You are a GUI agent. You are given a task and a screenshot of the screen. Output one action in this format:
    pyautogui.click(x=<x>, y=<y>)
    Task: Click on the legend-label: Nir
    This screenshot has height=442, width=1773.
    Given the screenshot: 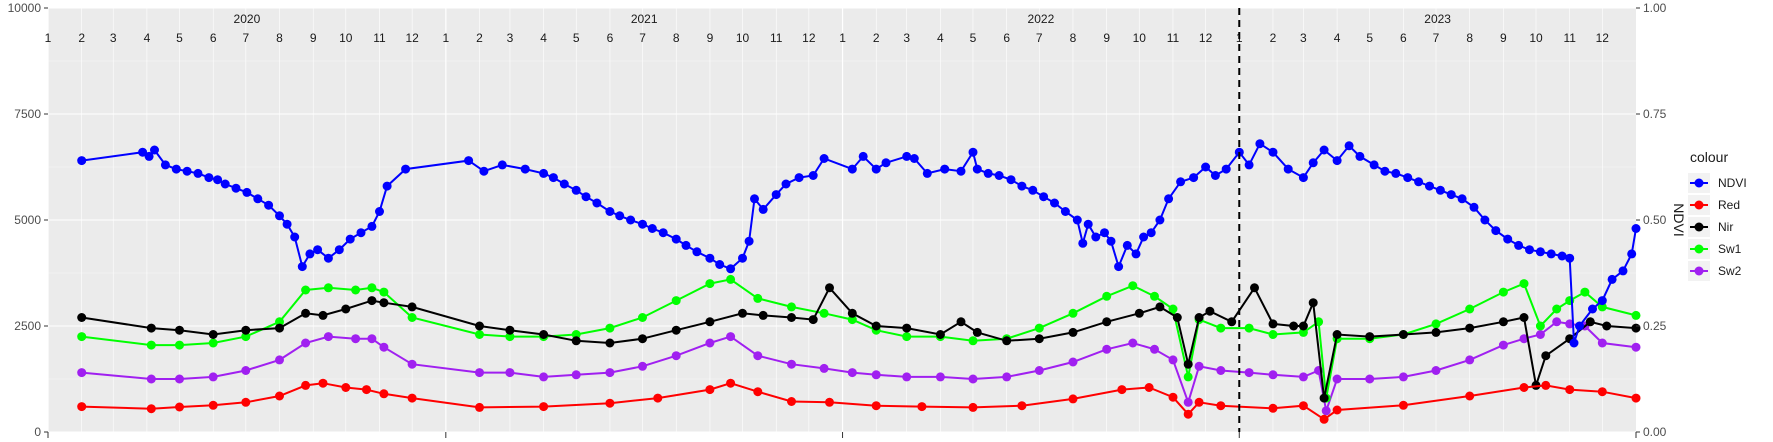 What is the action you would take?
    pyautogui.click(x=1725, y=227)
    